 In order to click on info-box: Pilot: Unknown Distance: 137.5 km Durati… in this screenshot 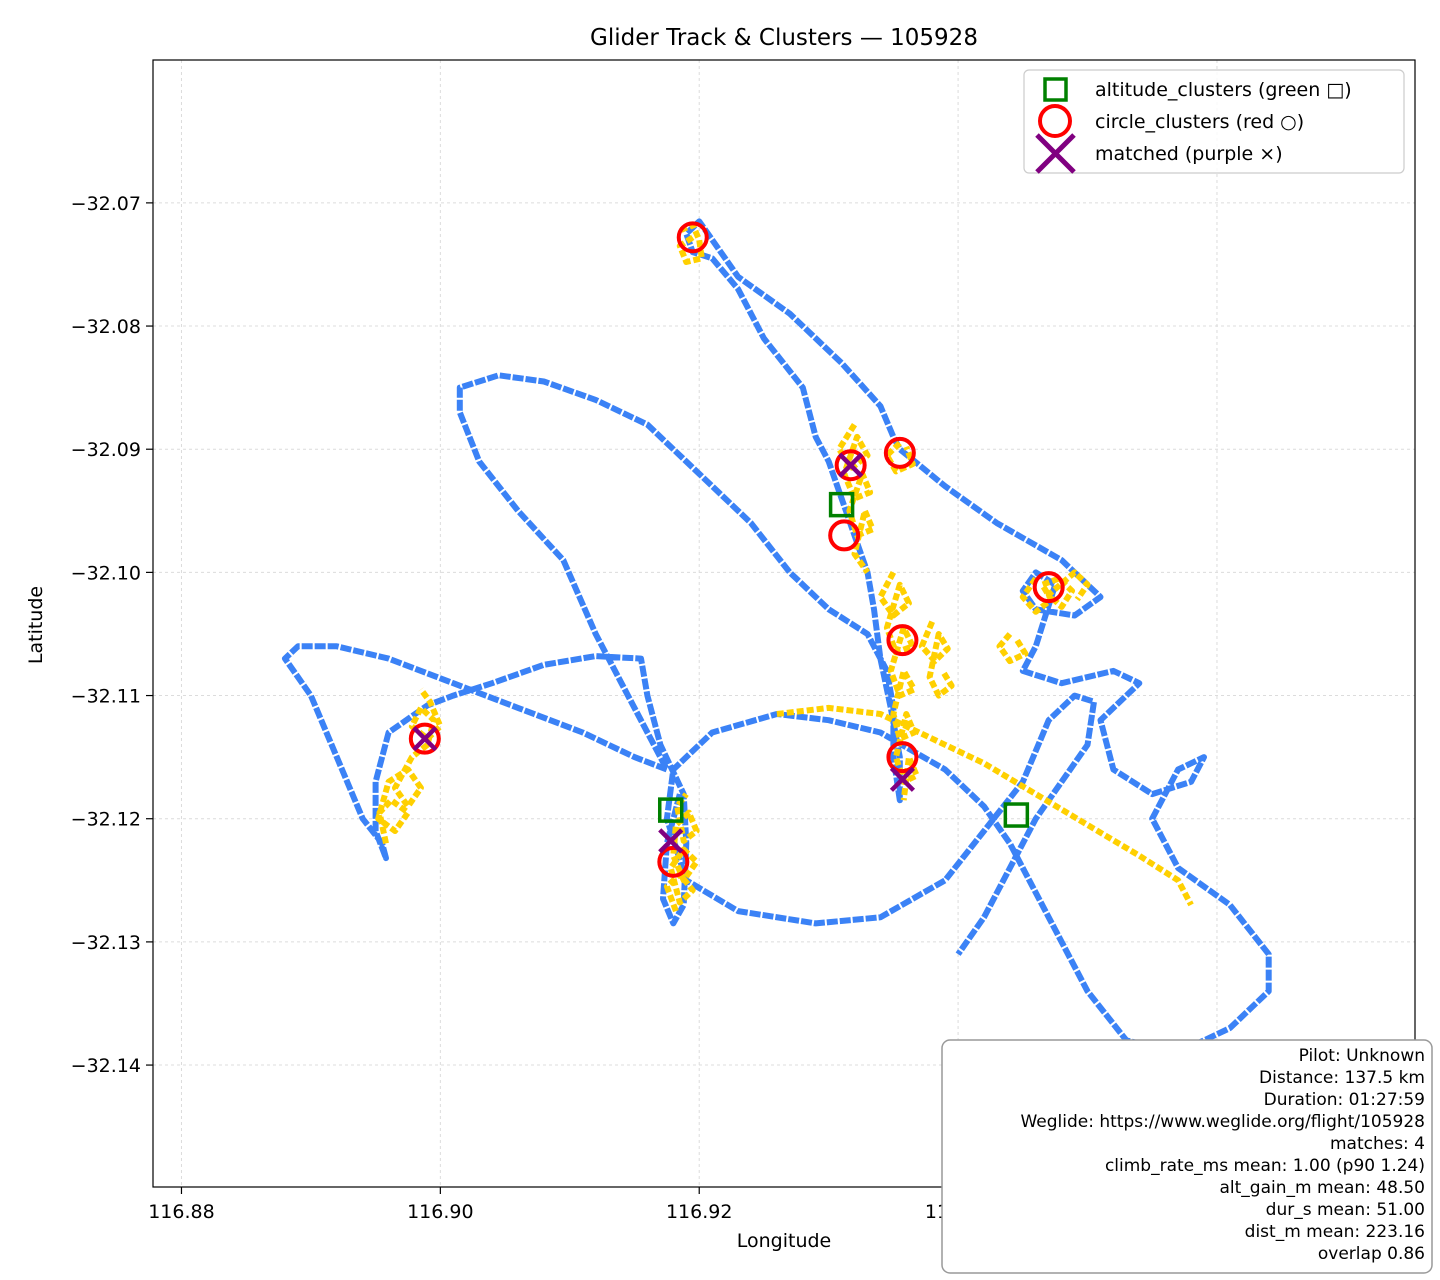, I will do `click(1187, 1156)`.